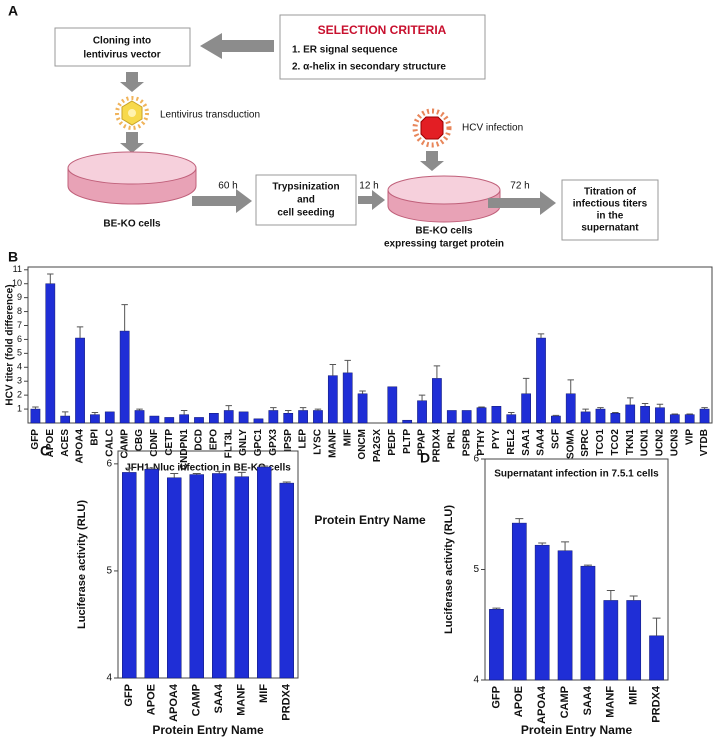 Image resolution: width=720 pixels, height=747 pixels. What do you see at coordinates (243, 442) in the screenshot?
I see `x-tick-label: GNLY` at bounding box center [243, 442].